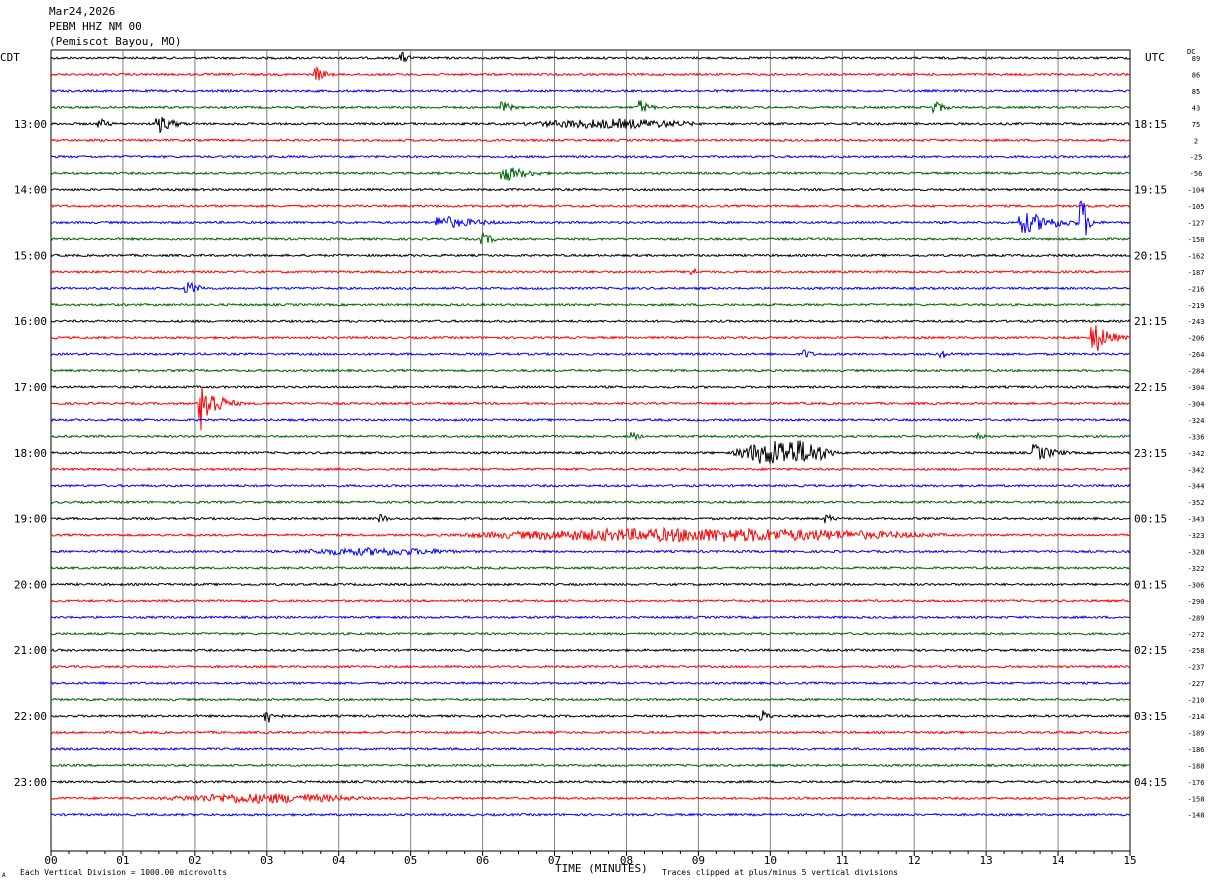  Describe the element at coordinates (1196, 618) in the screenshot. I see `dc-offset-label: -289` at that location.